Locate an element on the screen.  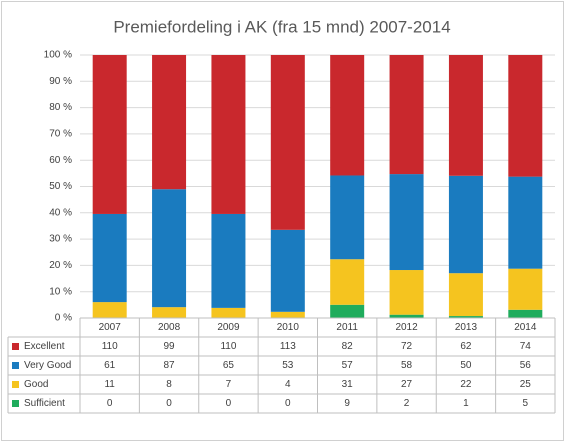
table-value: 50 is located at coordinates (466, 365).